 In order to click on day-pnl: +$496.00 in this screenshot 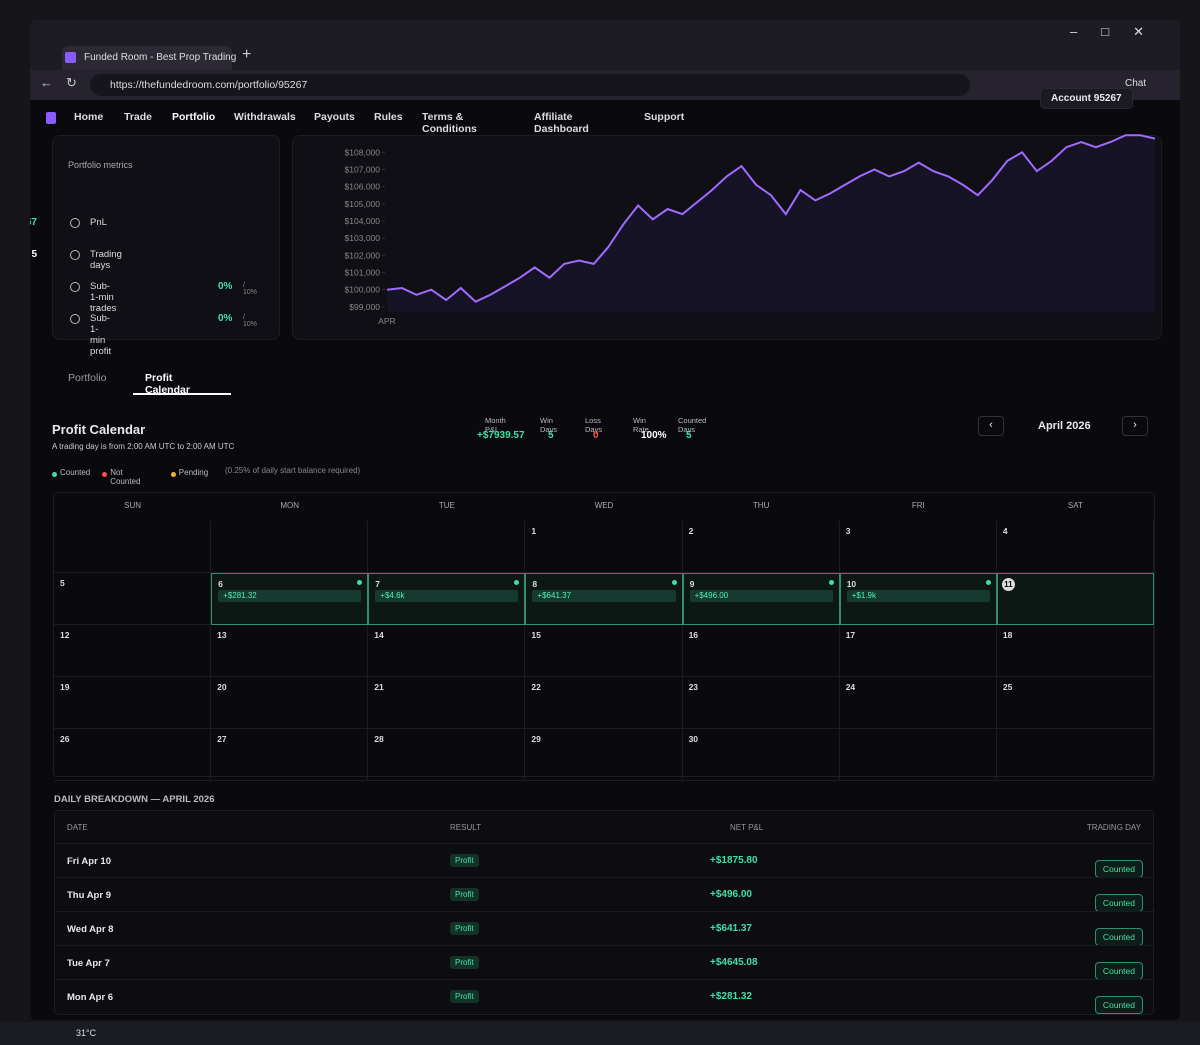, I will do `click(761, 596)`.